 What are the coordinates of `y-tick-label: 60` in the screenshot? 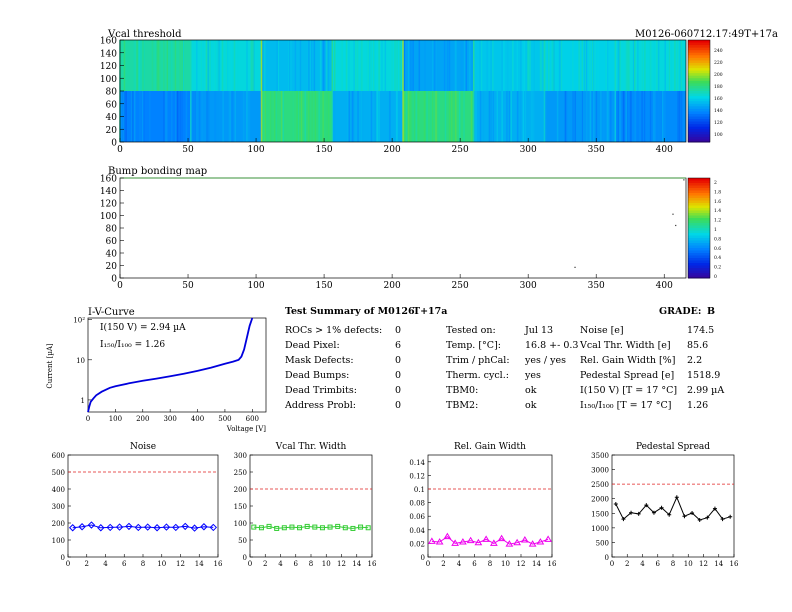 It's located at (112, 105).